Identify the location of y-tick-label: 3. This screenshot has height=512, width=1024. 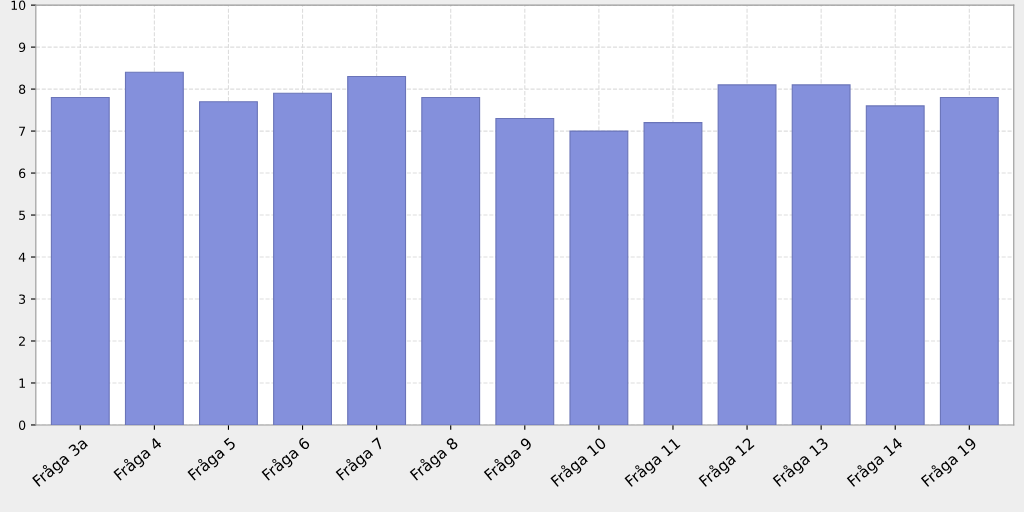
(22, 299).